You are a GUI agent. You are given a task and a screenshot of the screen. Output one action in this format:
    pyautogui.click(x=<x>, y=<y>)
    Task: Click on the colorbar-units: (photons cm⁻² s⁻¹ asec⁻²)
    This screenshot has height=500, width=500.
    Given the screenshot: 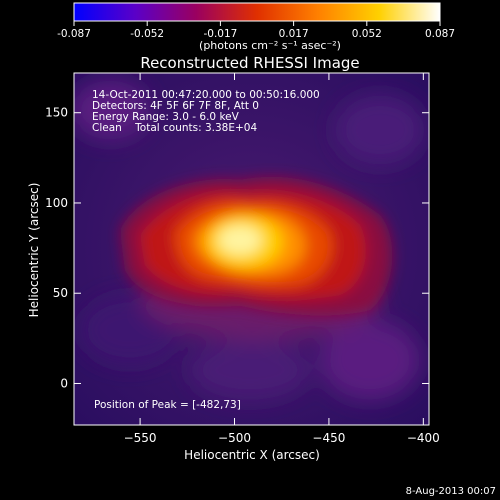 What is the action you would take?
    pyautogui.click(x=270, y=45)
    